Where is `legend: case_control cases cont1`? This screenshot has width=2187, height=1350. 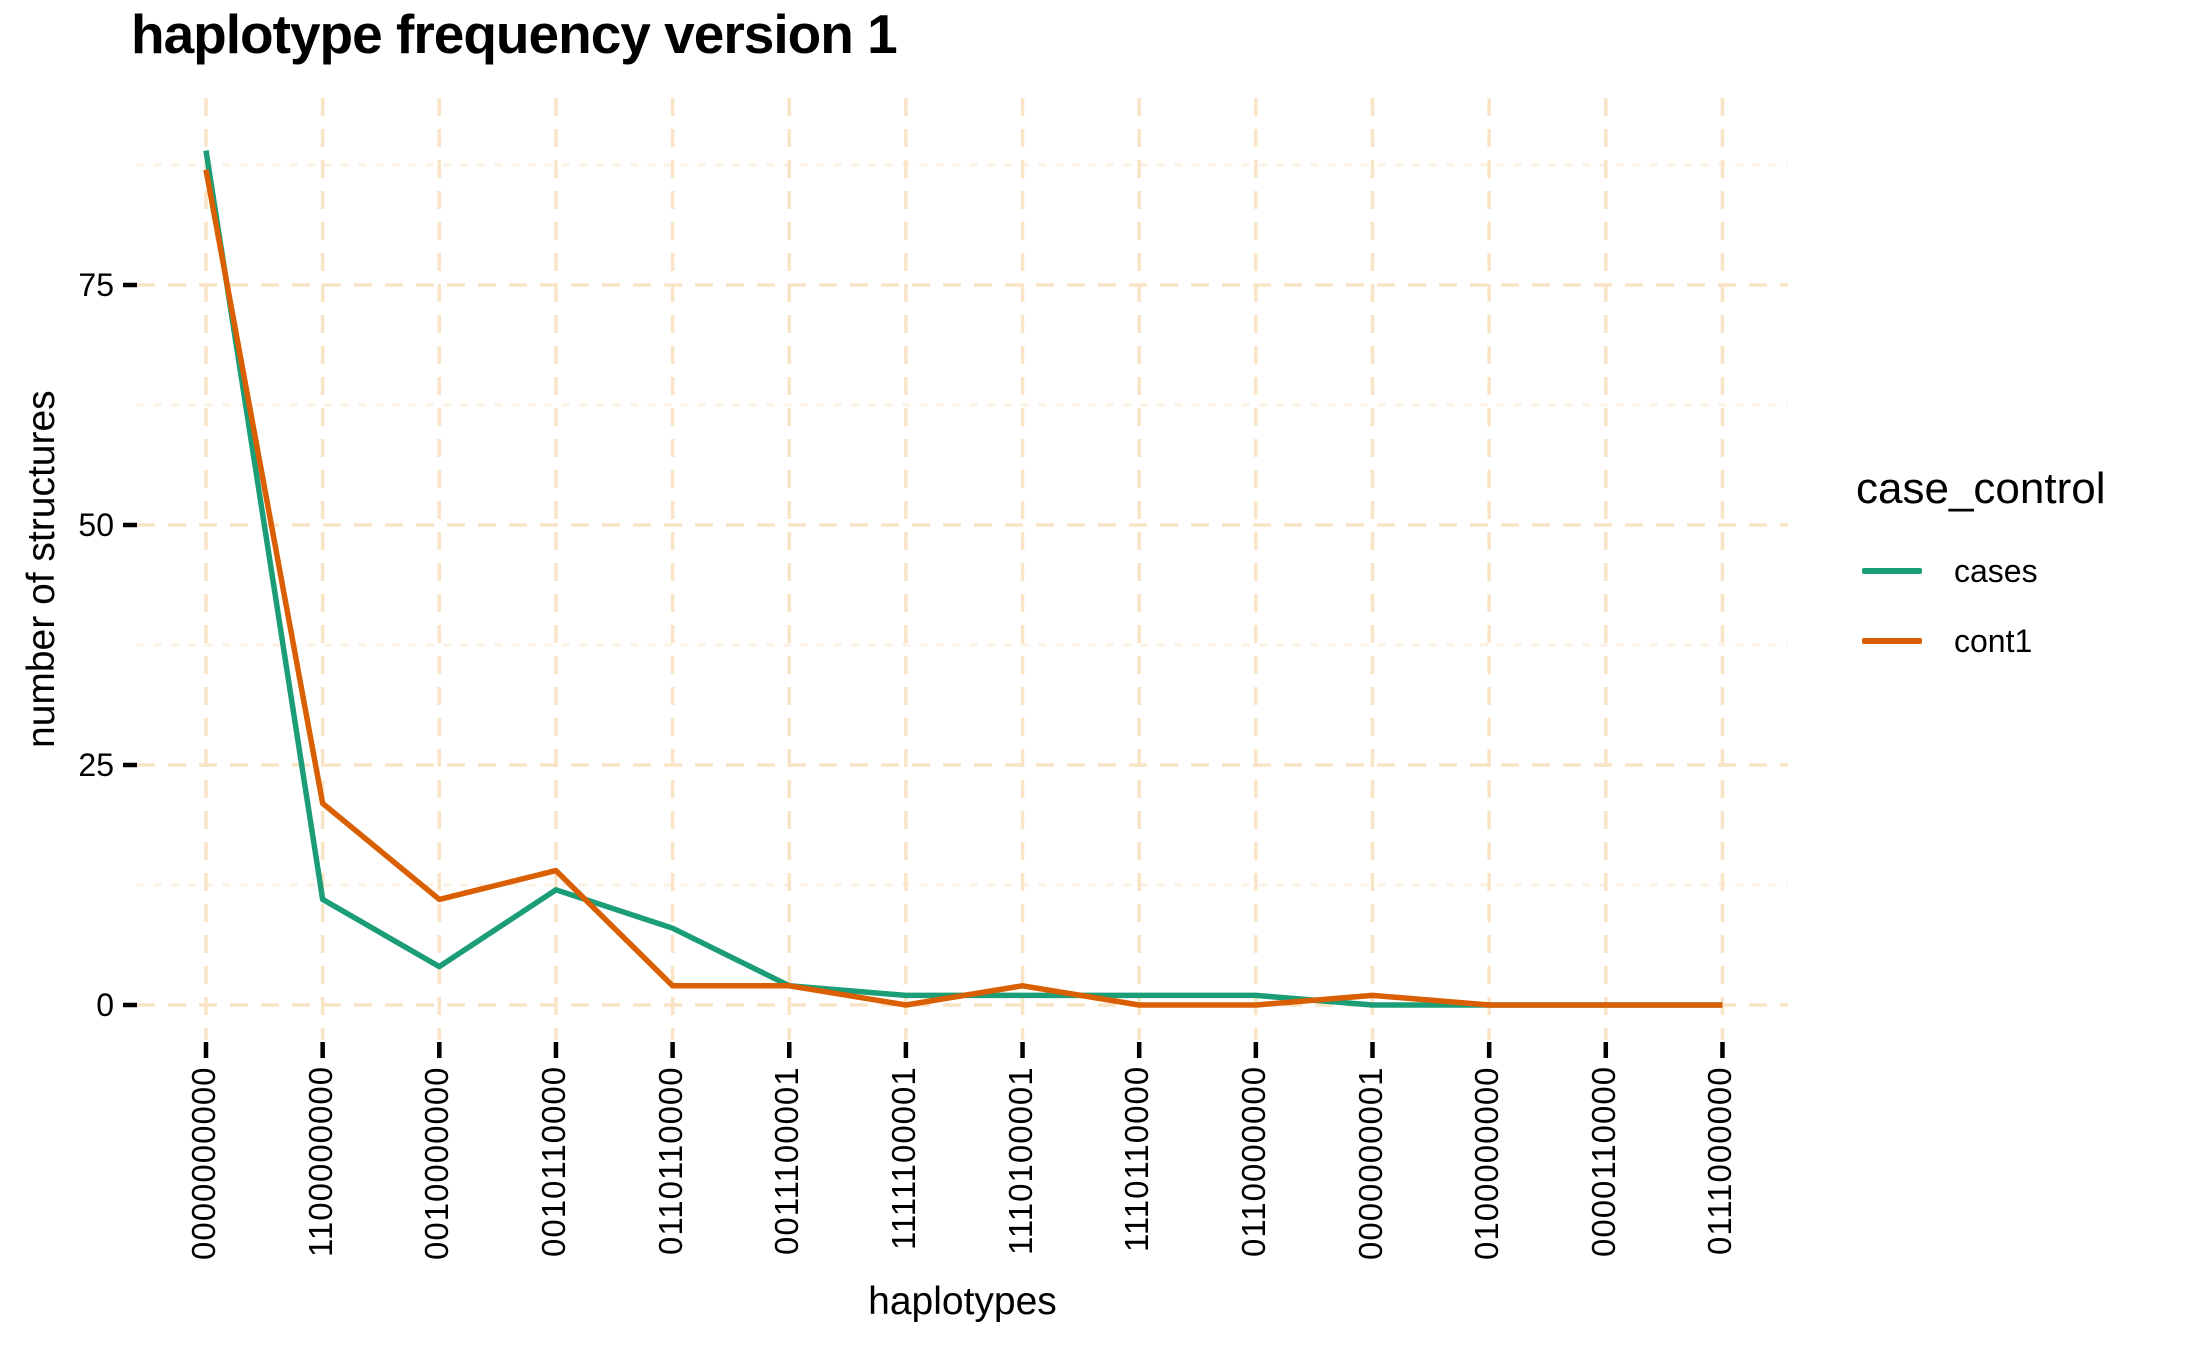 legend: case_control cases cont1 is located at coordinates (1980, 569).